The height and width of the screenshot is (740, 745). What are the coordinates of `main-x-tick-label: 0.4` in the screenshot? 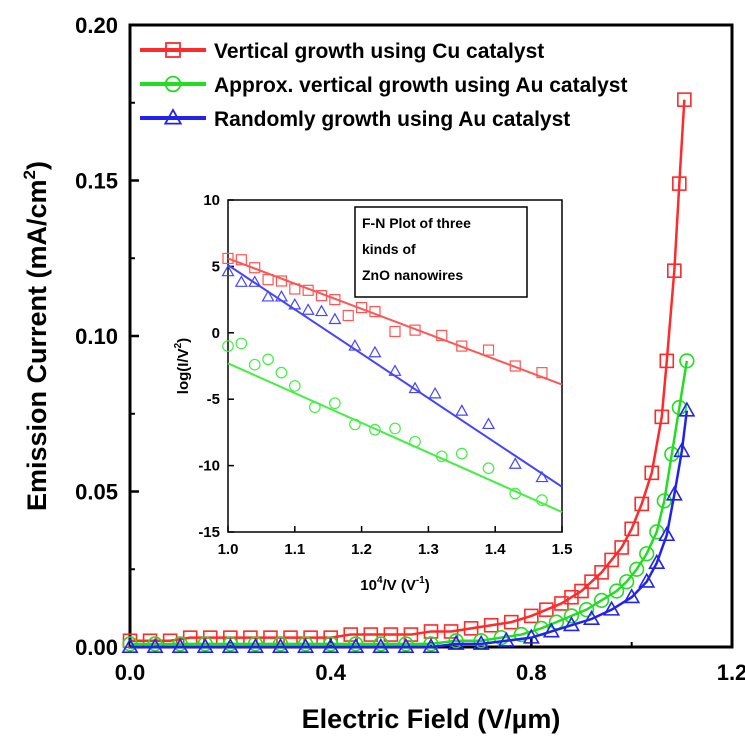 It's located at (330, 672).